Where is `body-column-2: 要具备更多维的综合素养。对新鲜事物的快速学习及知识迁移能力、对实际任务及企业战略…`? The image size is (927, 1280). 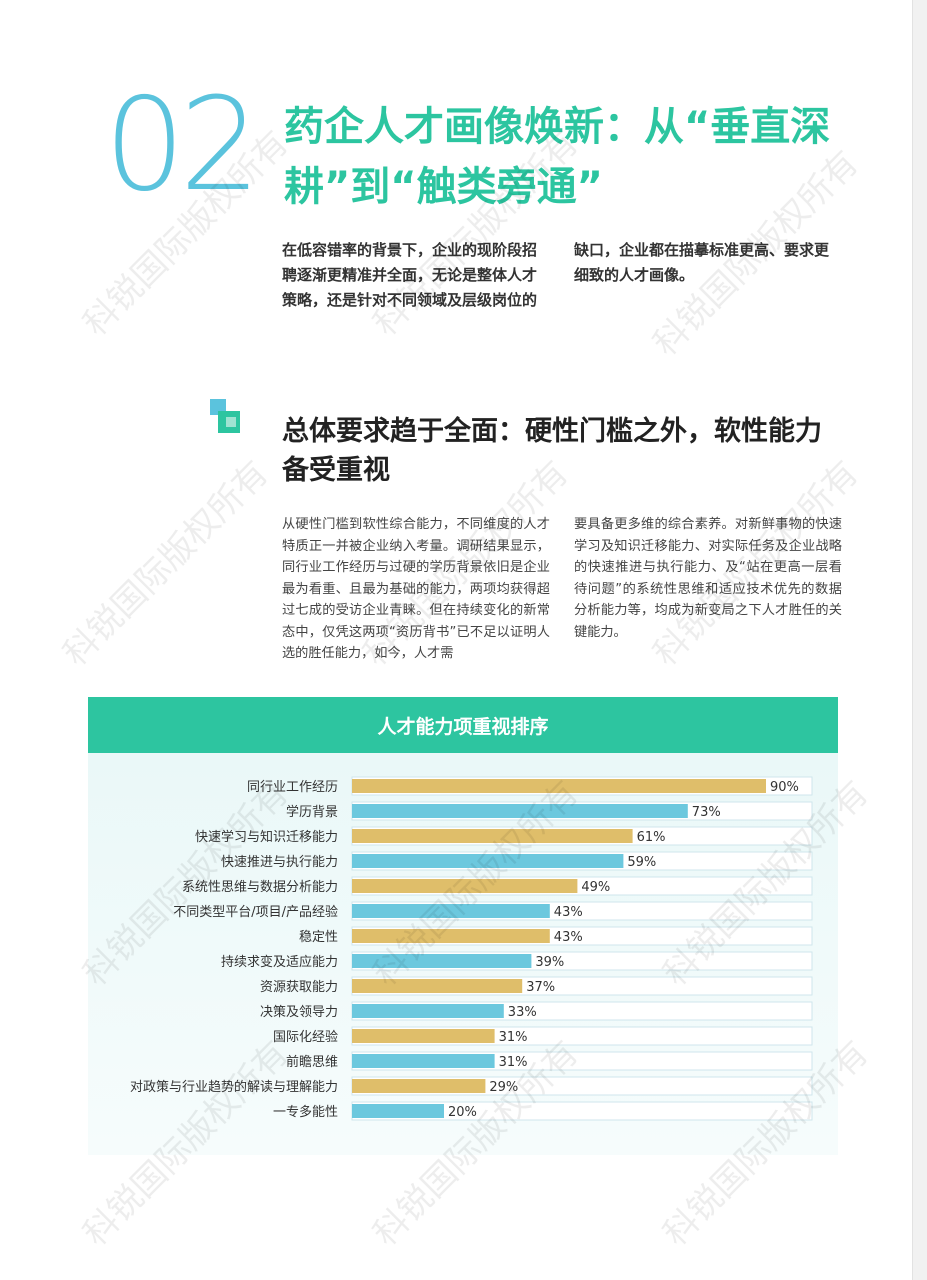
body-column-2: 要具备更多维的综合素养。对新鲜事物的快速学习及知识迁移能力、对实际任务及企业战略… is located at coordinates (708, 578).